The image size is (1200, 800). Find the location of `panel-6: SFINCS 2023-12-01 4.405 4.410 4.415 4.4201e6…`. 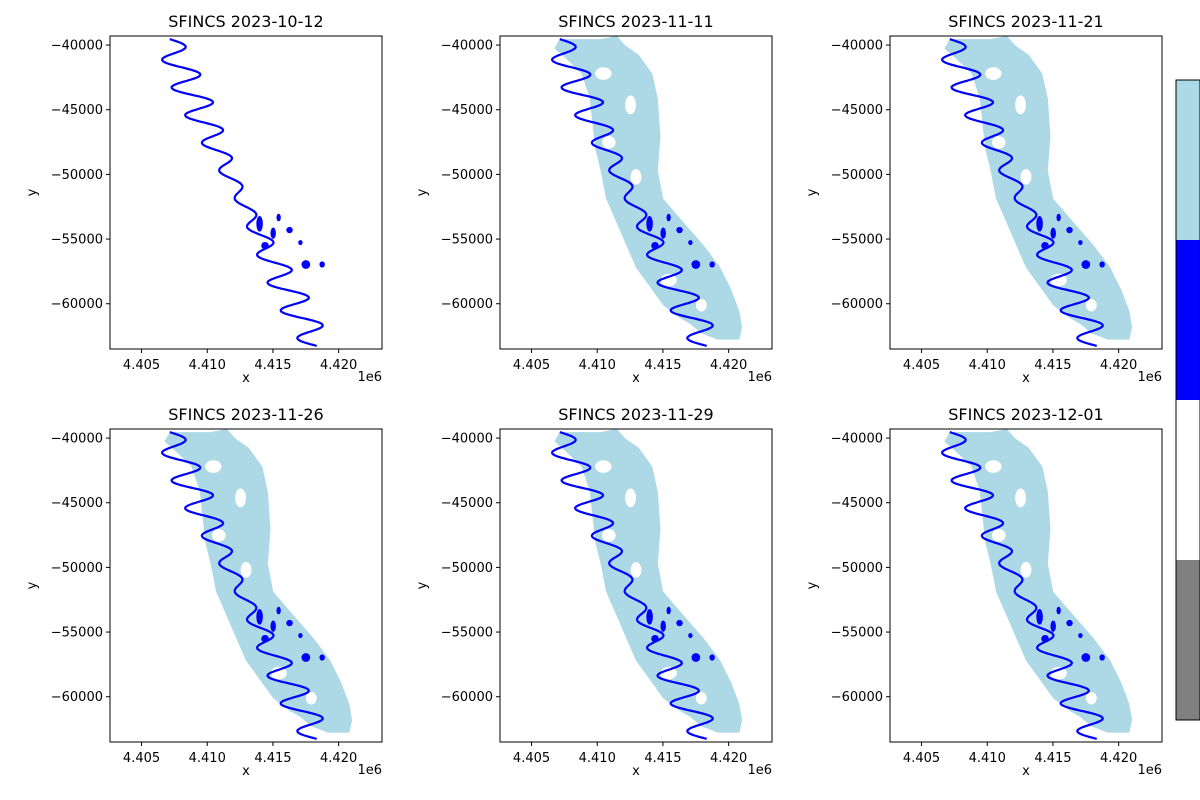

panel-6: SFINCS 2023-12-01 4.405 4.410 4.415 4.4201e6… is located at coordinates (984, 592).